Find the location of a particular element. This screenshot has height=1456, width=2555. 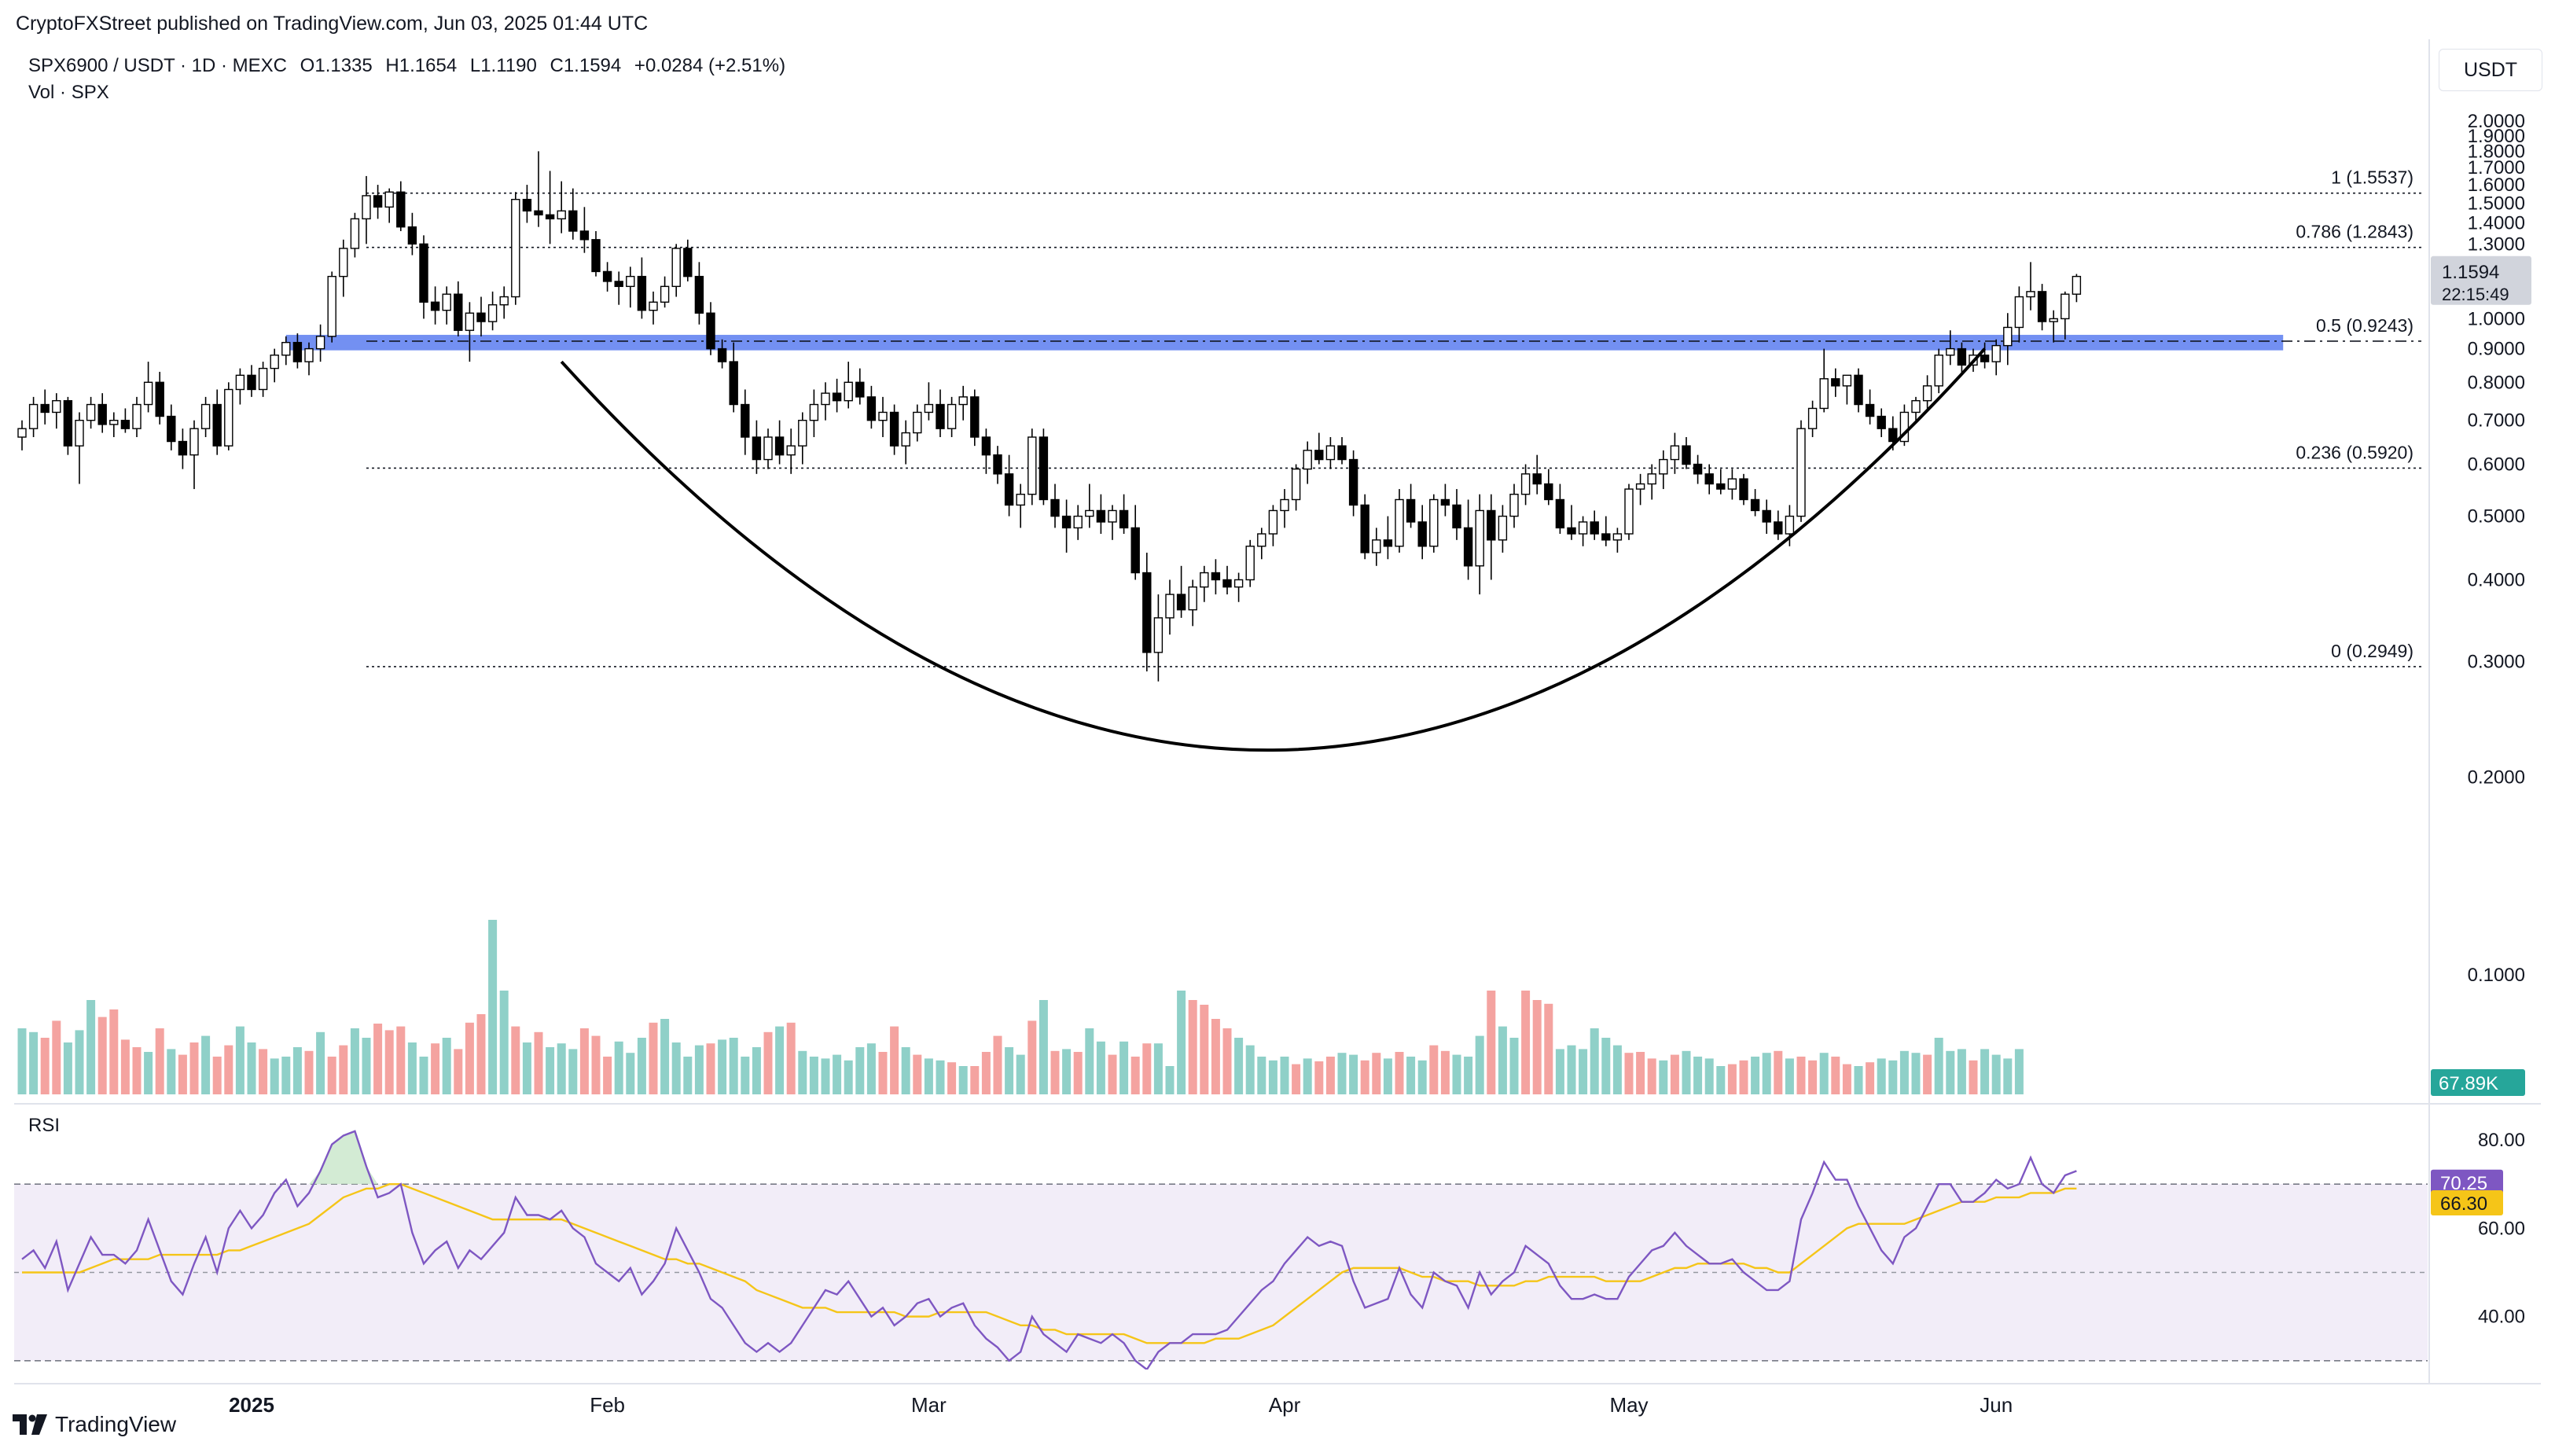

rsi-value-badge: 70.25 is located at coordinates (2467, 1182).